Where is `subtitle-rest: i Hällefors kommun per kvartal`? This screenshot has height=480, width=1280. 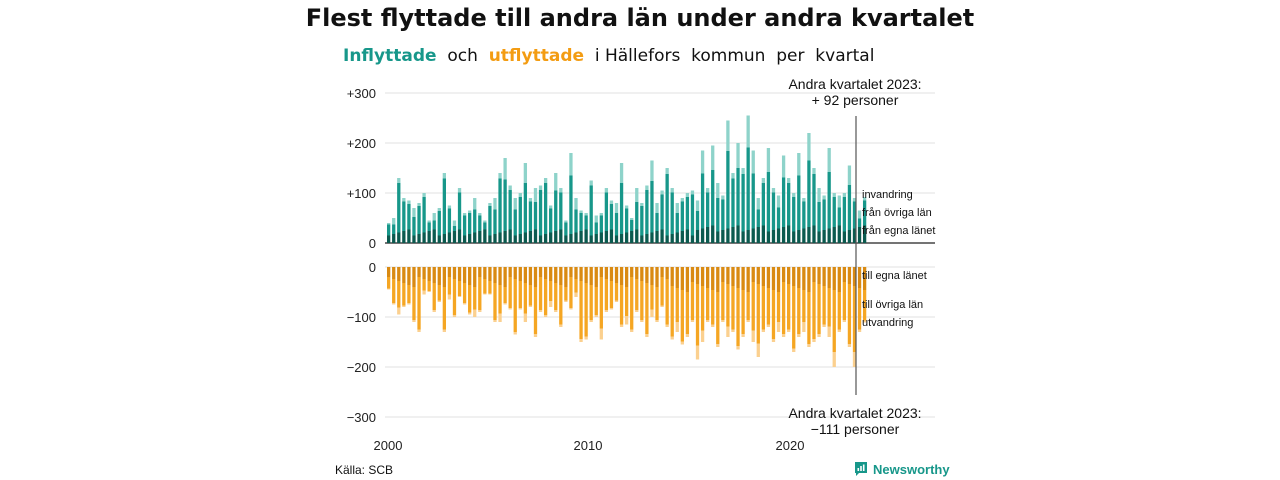
subtitle-rest: i Hällefors kommun per kvartal is located at coordinates (734, 56).